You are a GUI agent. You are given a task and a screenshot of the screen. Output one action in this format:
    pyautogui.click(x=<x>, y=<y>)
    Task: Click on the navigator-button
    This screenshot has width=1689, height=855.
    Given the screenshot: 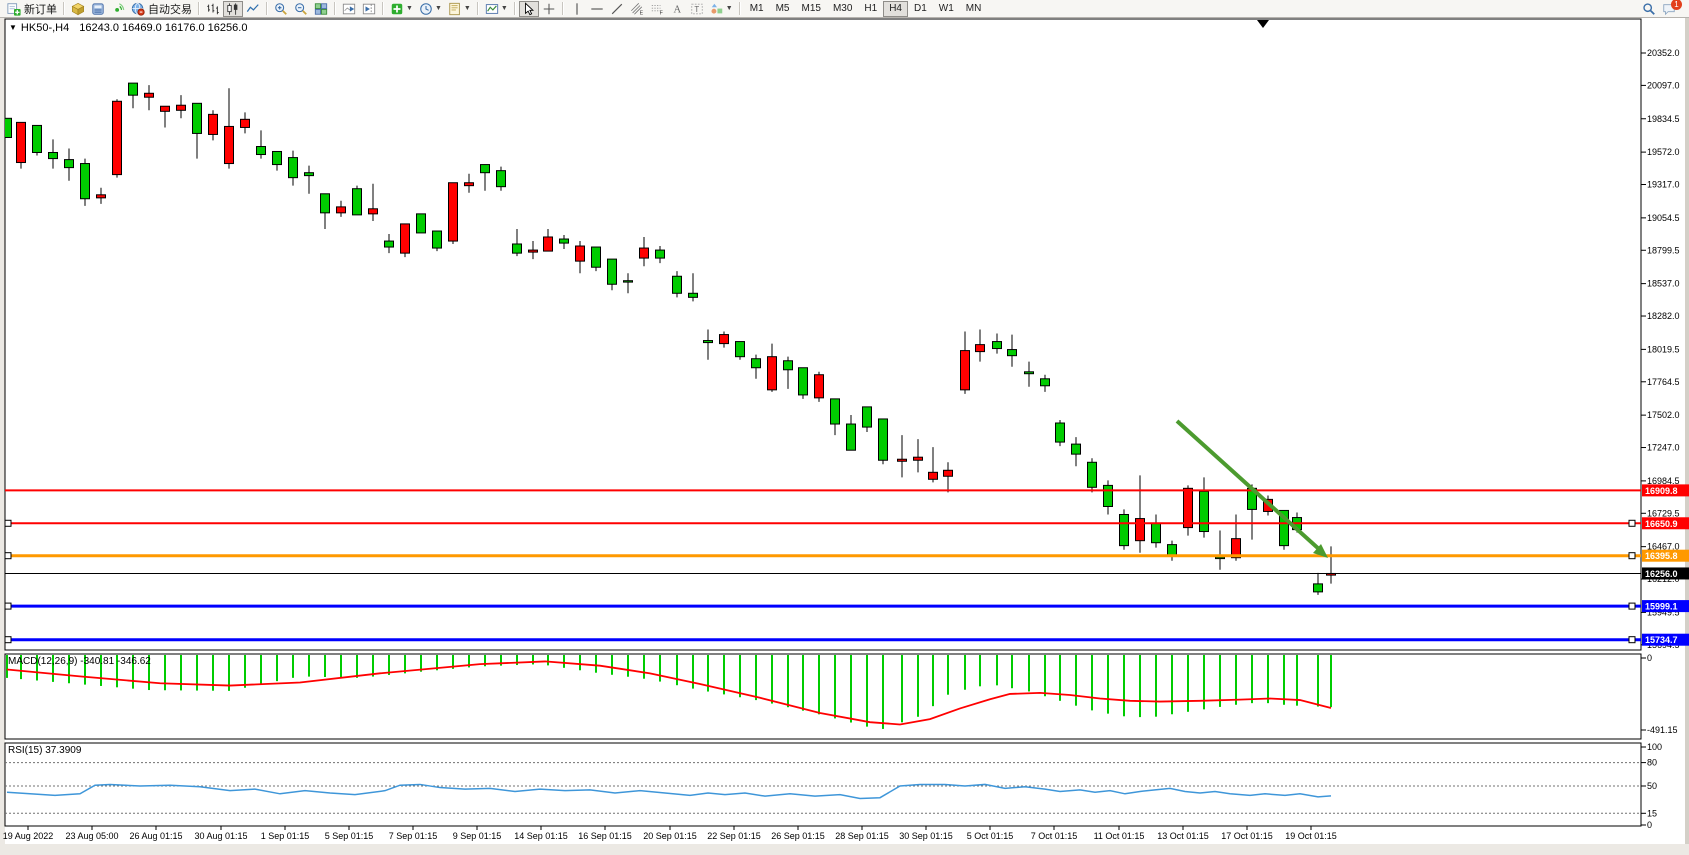 What is the action you would take?
    pyautogui.click(x=118, y=9)
    